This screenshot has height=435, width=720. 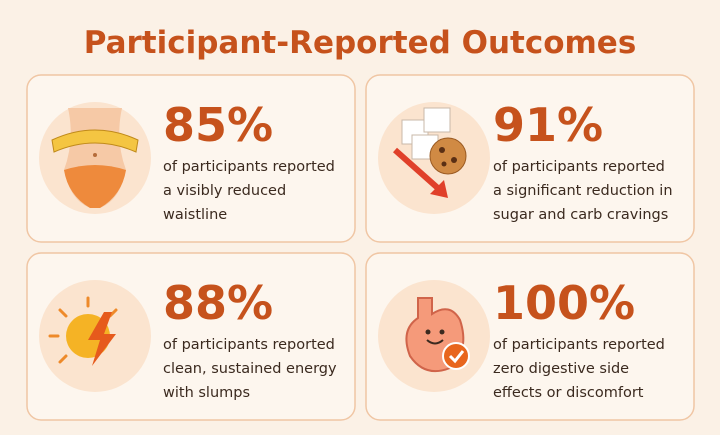 What do you see at coordinates (360, 43) in the screenshot?
I see `page-title: Participant-Reported Outcomes` at bounding box center [360, 43].